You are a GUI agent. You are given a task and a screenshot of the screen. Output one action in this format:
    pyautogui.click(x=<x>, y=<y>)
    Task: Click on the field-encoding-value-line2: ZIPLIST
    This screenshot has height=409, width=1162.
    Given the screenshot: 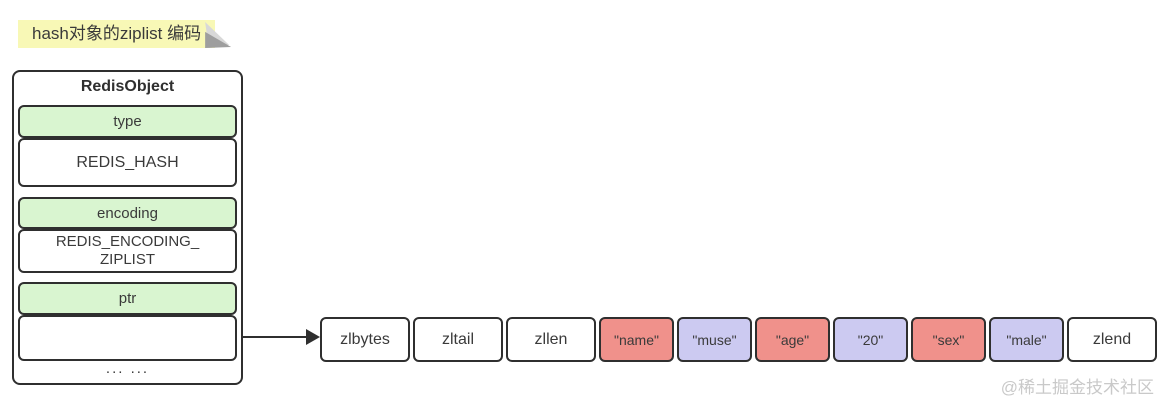 What is the action you would take?
    pyautogui.click(x=127, y=259)
    